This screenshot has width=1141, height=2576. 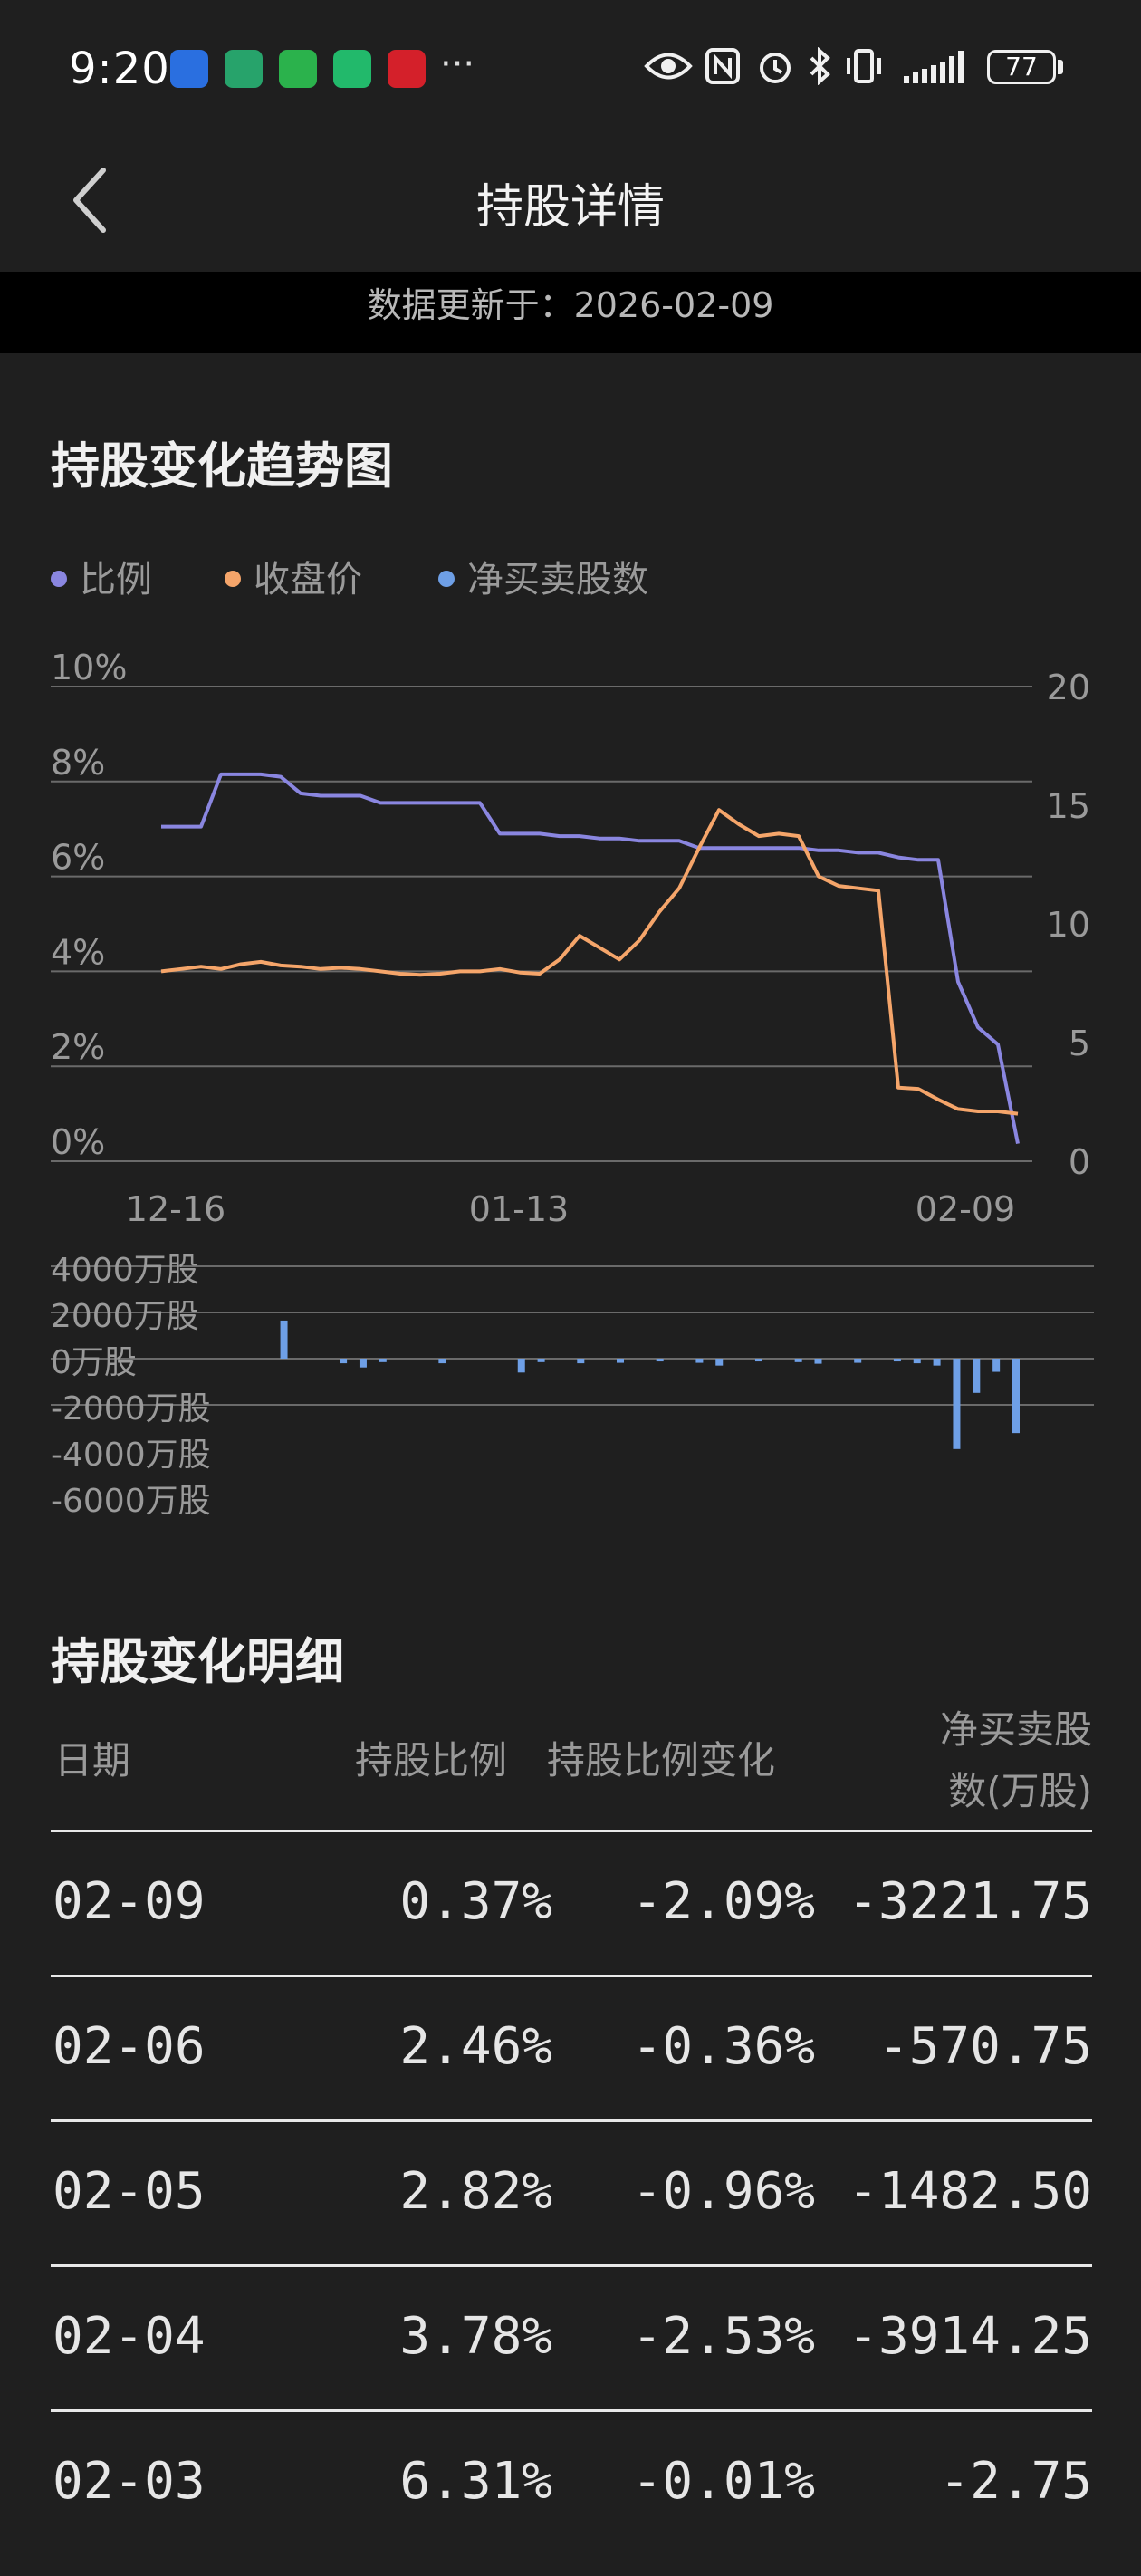 I want to click on bar-y-tick-label: 0万股, so click(x=94, y=1362).